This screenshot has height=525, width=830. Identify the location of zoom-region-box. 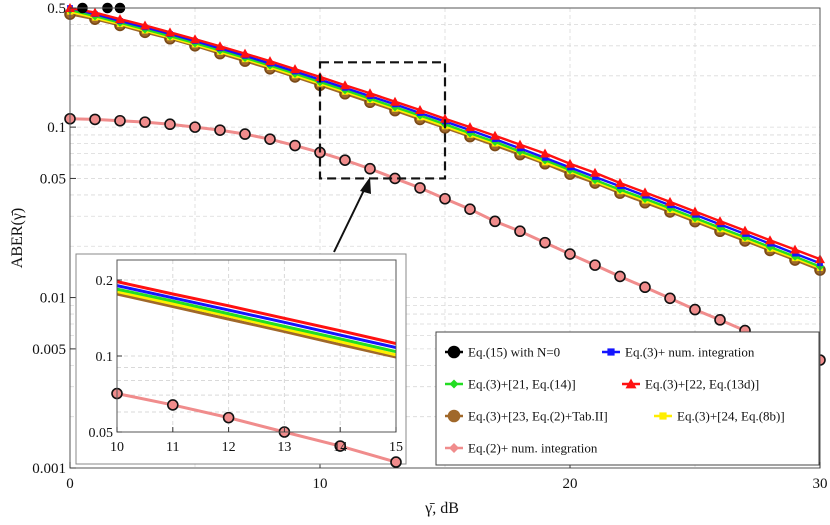
(382, 120).